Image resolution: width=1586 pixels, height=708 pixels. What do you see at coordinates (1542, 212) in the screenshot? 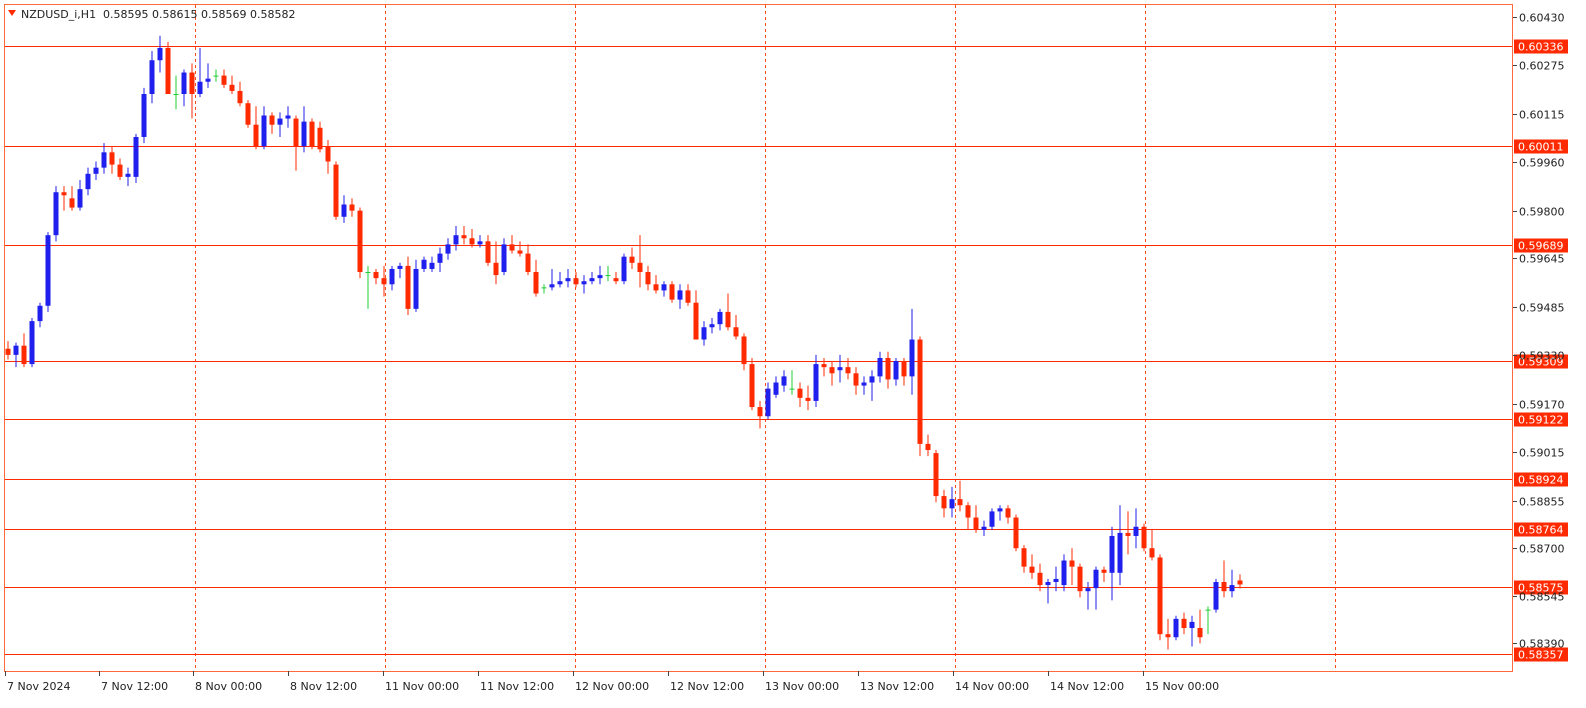
I see `y-tick-label: 0.59800` at bounding box center [1542, 212].